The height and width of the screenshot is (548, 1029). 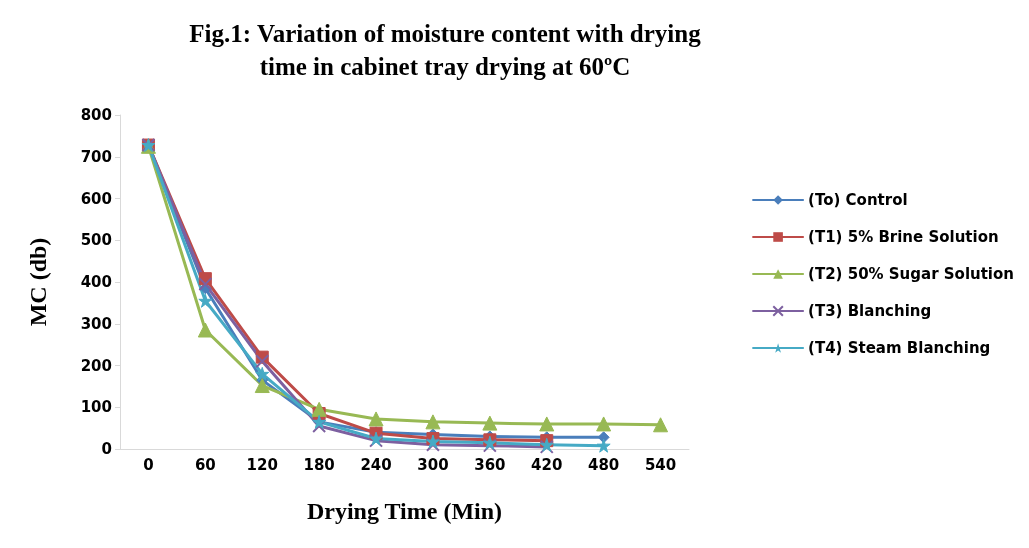 What do you see at coordinates (96, 115) in the screenshot?
I see `y-tick-label: 800` at bounding box center [96, 115].